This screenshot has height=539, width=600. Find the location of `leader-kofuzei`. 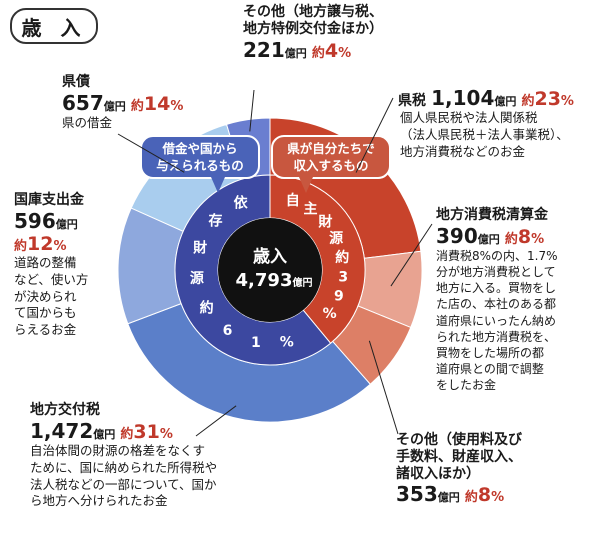

leader-kofuzei is located at coordinates (216, 421).